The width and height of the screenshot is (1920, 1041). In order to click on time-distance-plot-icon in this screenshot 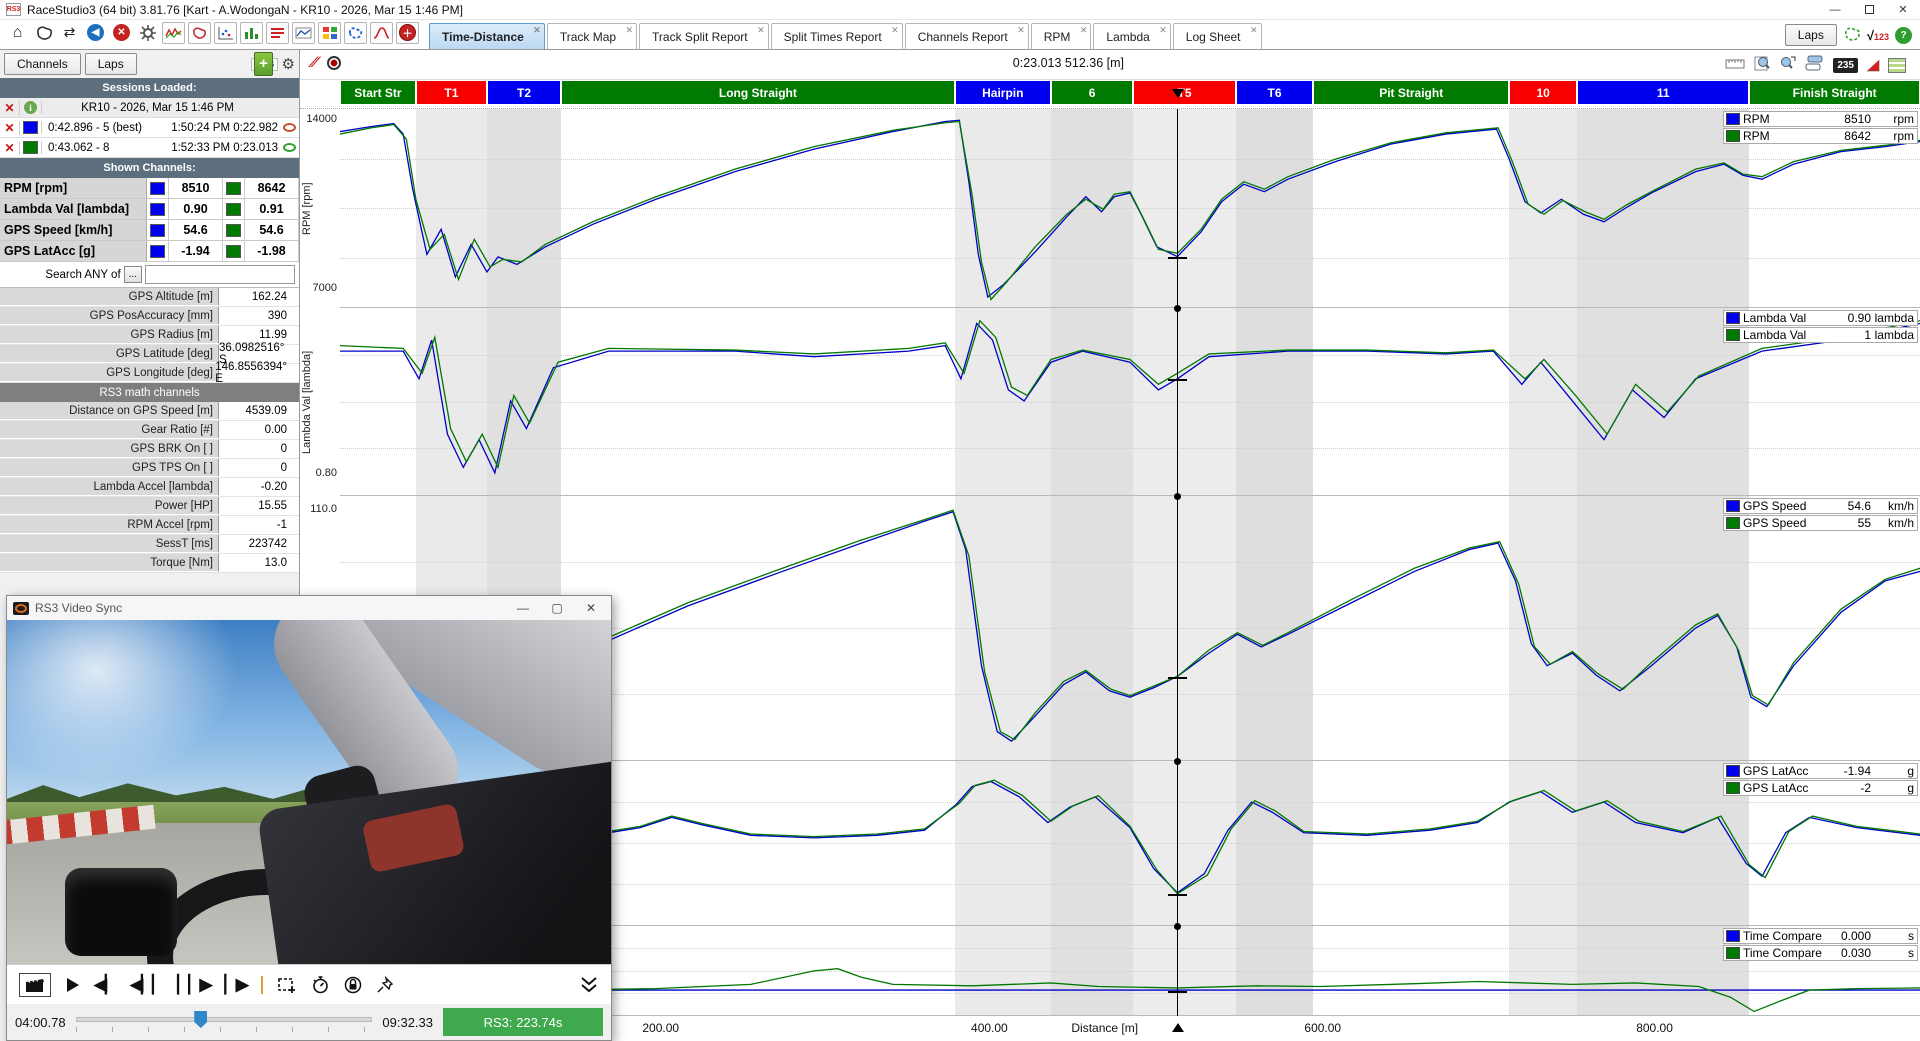, I will do `click(173, 32)`.